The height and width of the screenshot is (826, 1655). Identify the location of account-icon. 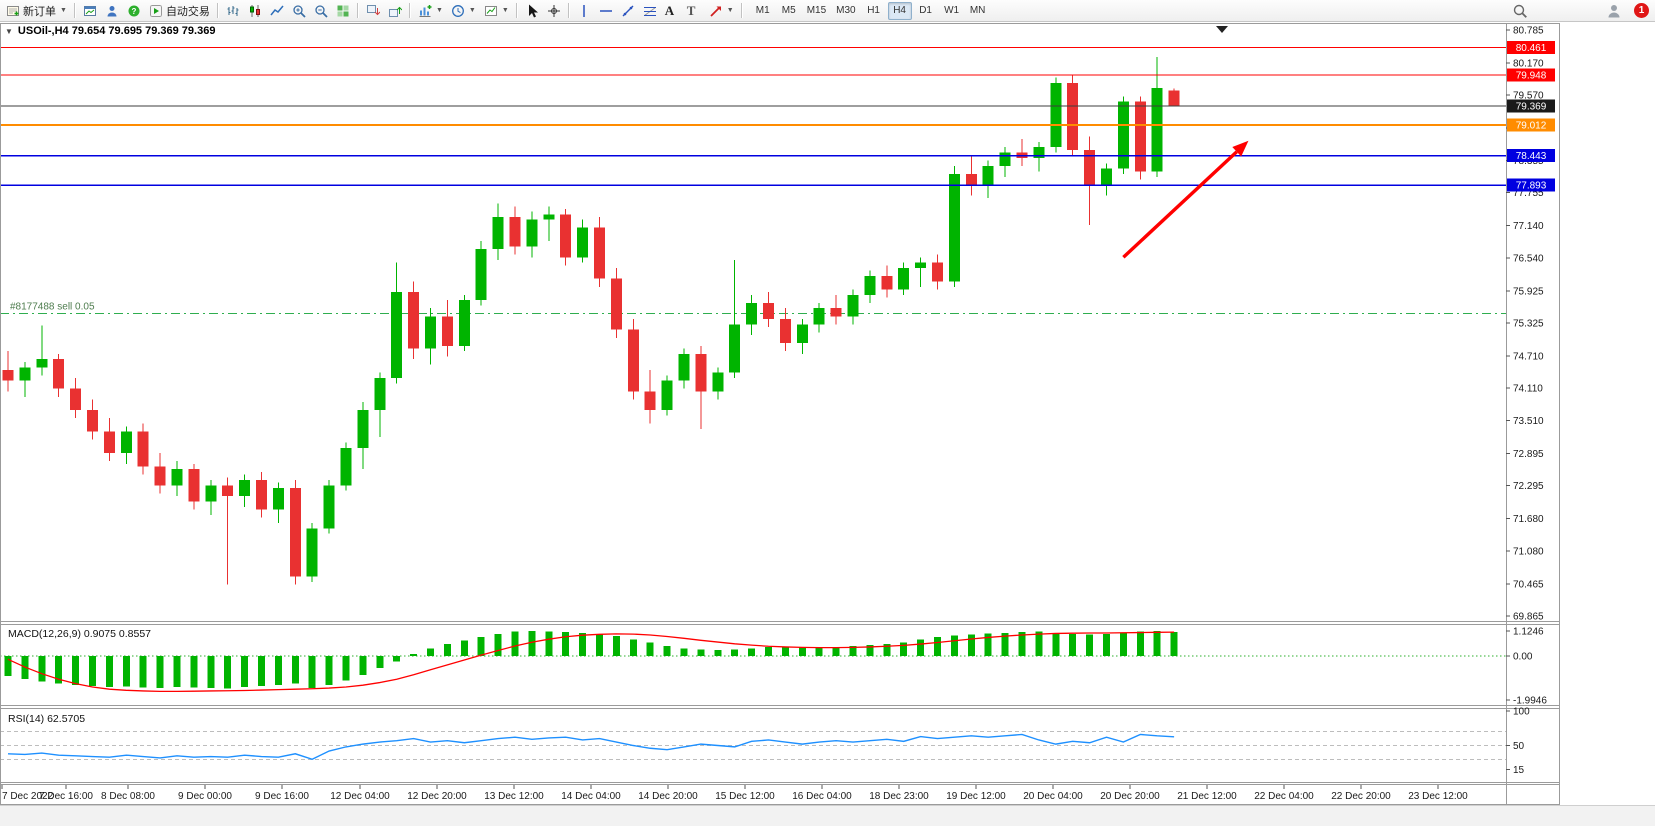
(1614, 11).